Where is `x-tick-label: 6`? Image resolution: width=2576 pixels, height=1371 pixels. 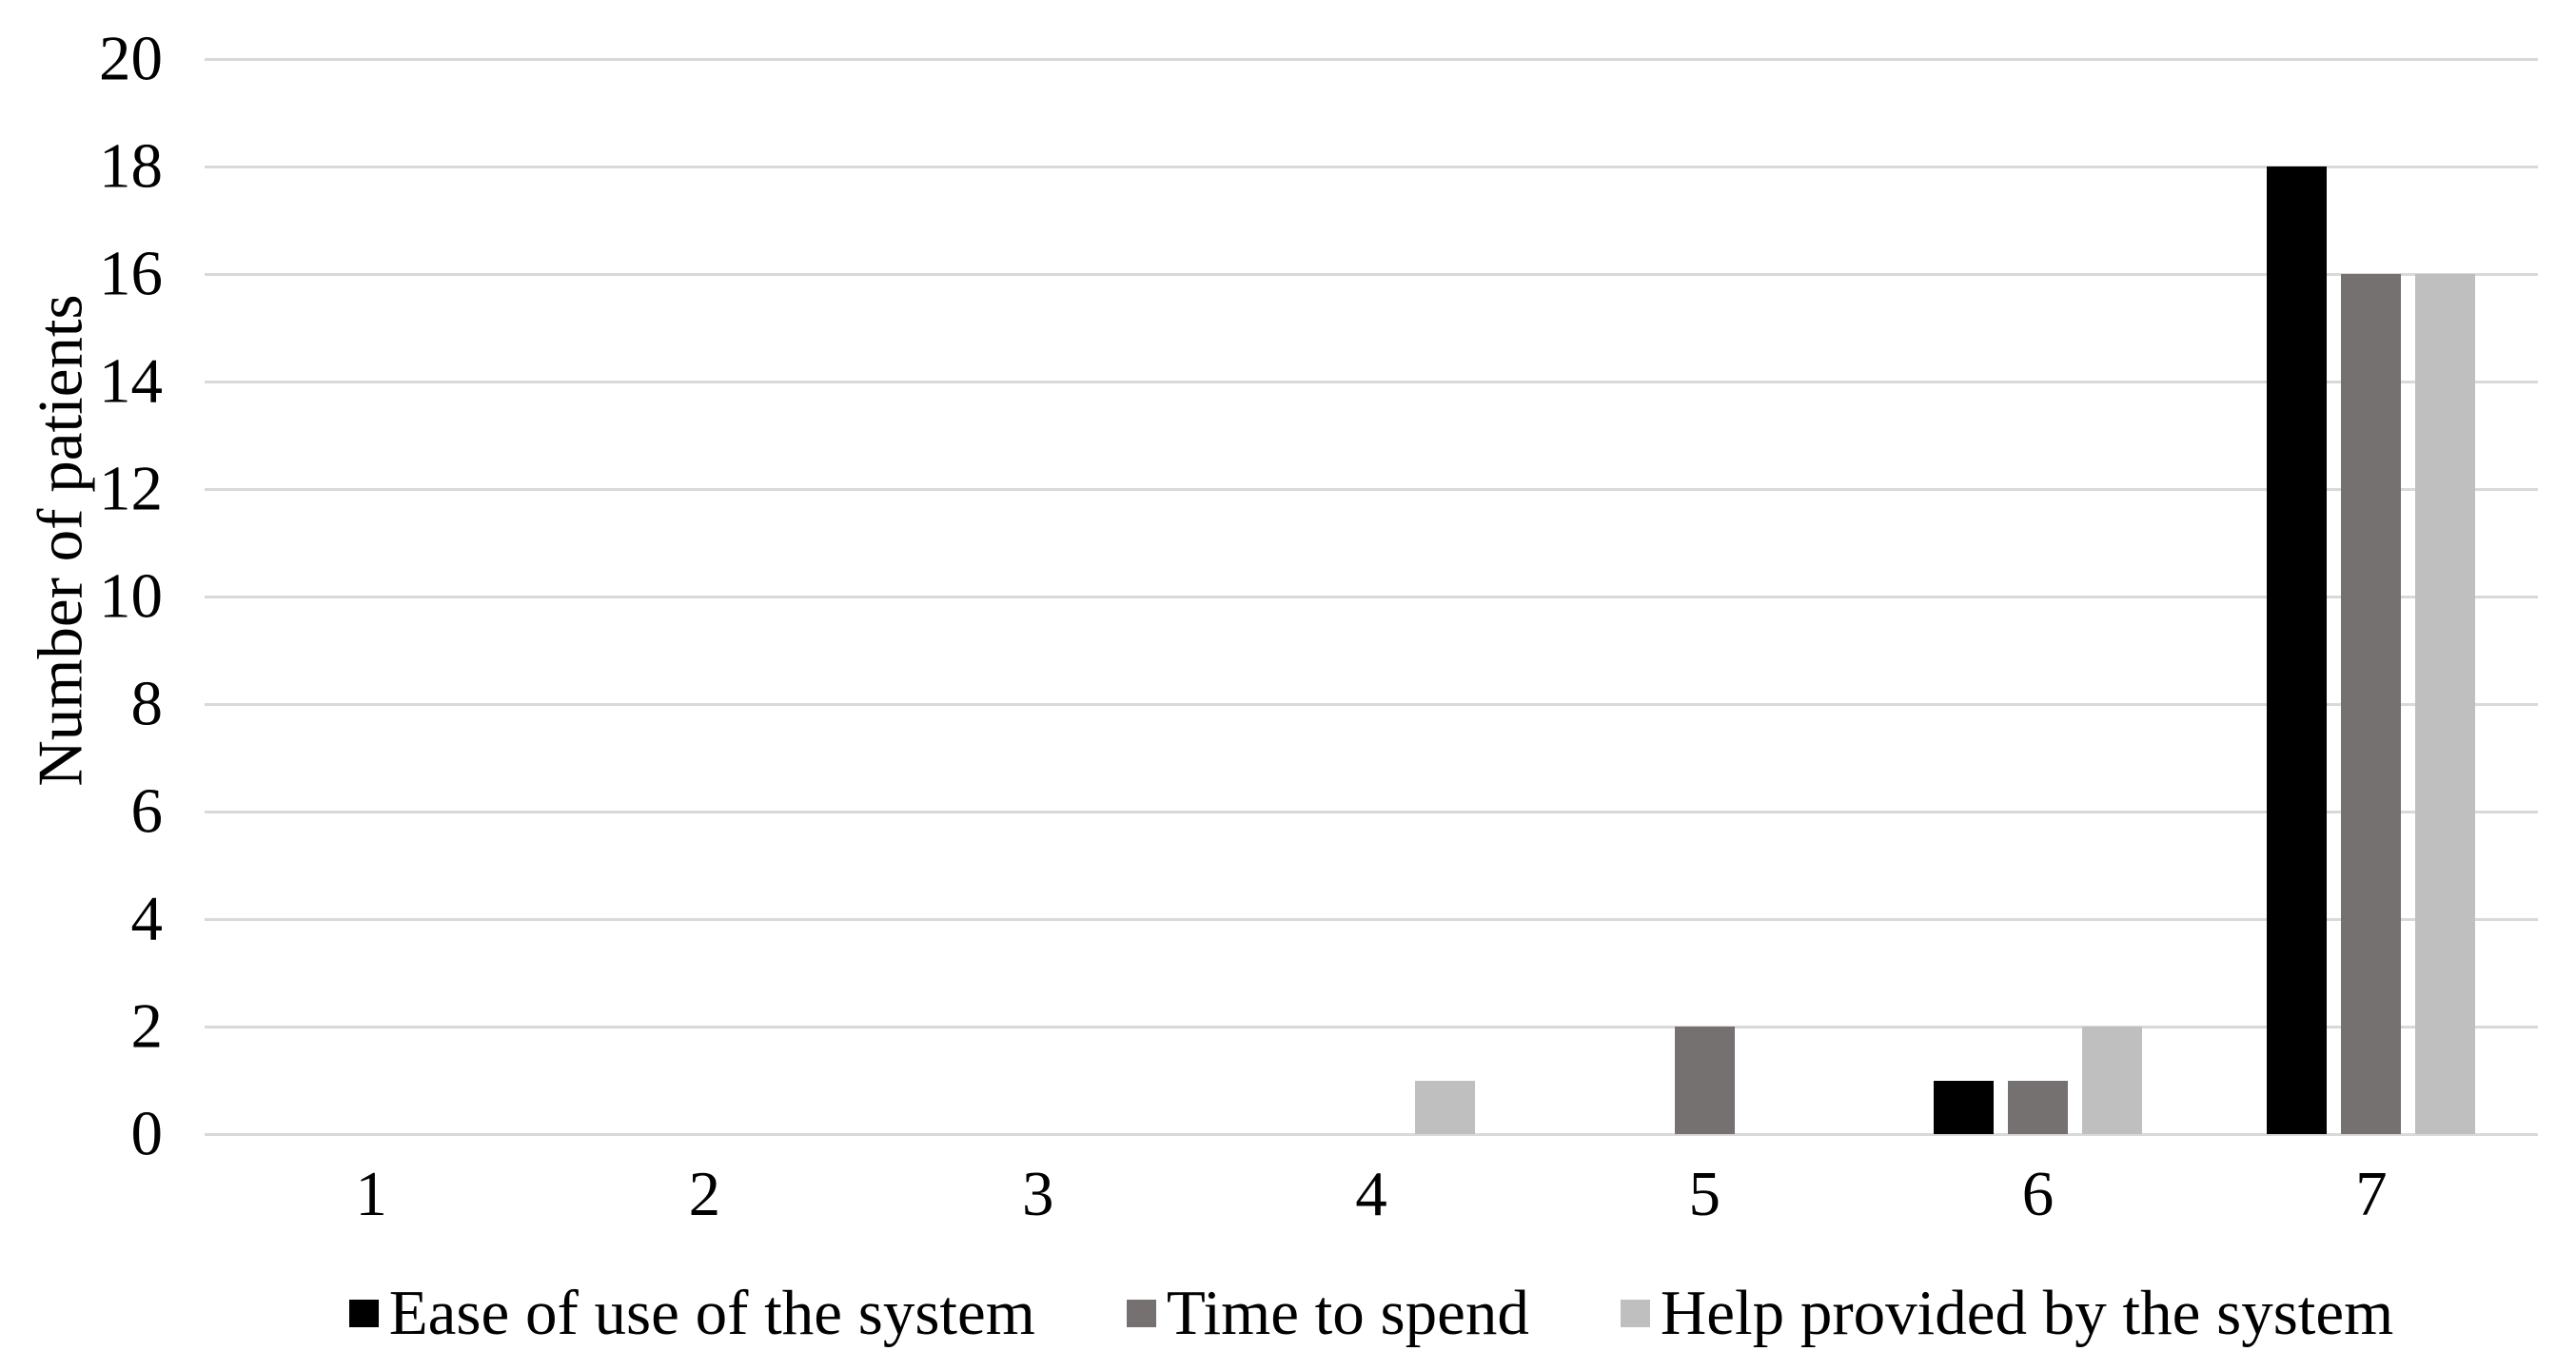
x-tick-label: 6 is located at coordinates (2038, 1194).